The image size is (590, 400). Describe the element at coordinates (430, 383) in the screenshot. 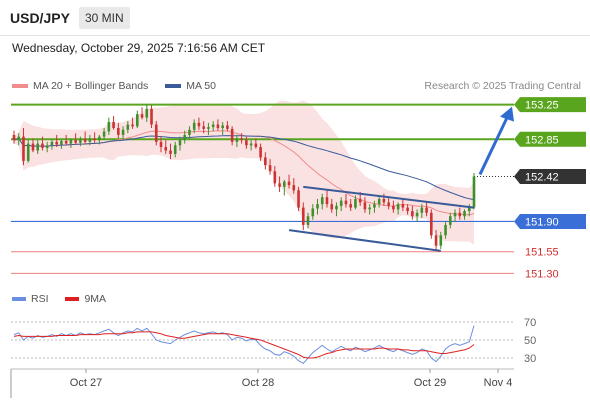

I see `x-tick-label: Oct 29` at that location.